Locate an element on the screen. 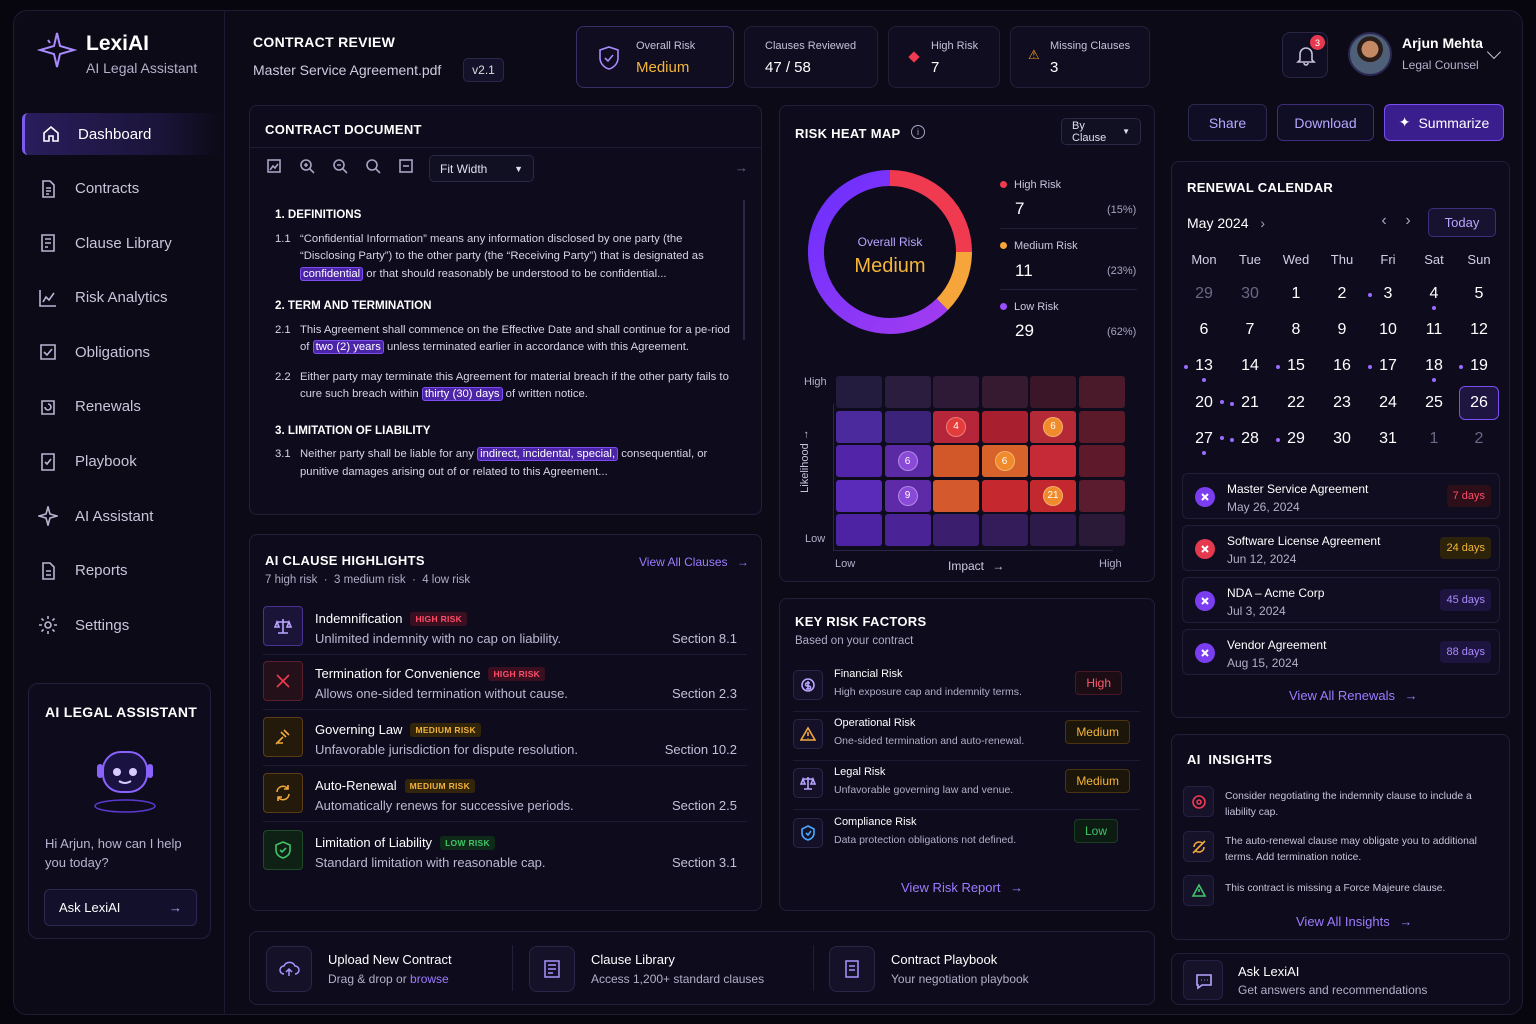 Image resolution: width=1536 pixels, height=1024 pixels. avatar is located at coordinates (1370, 54).